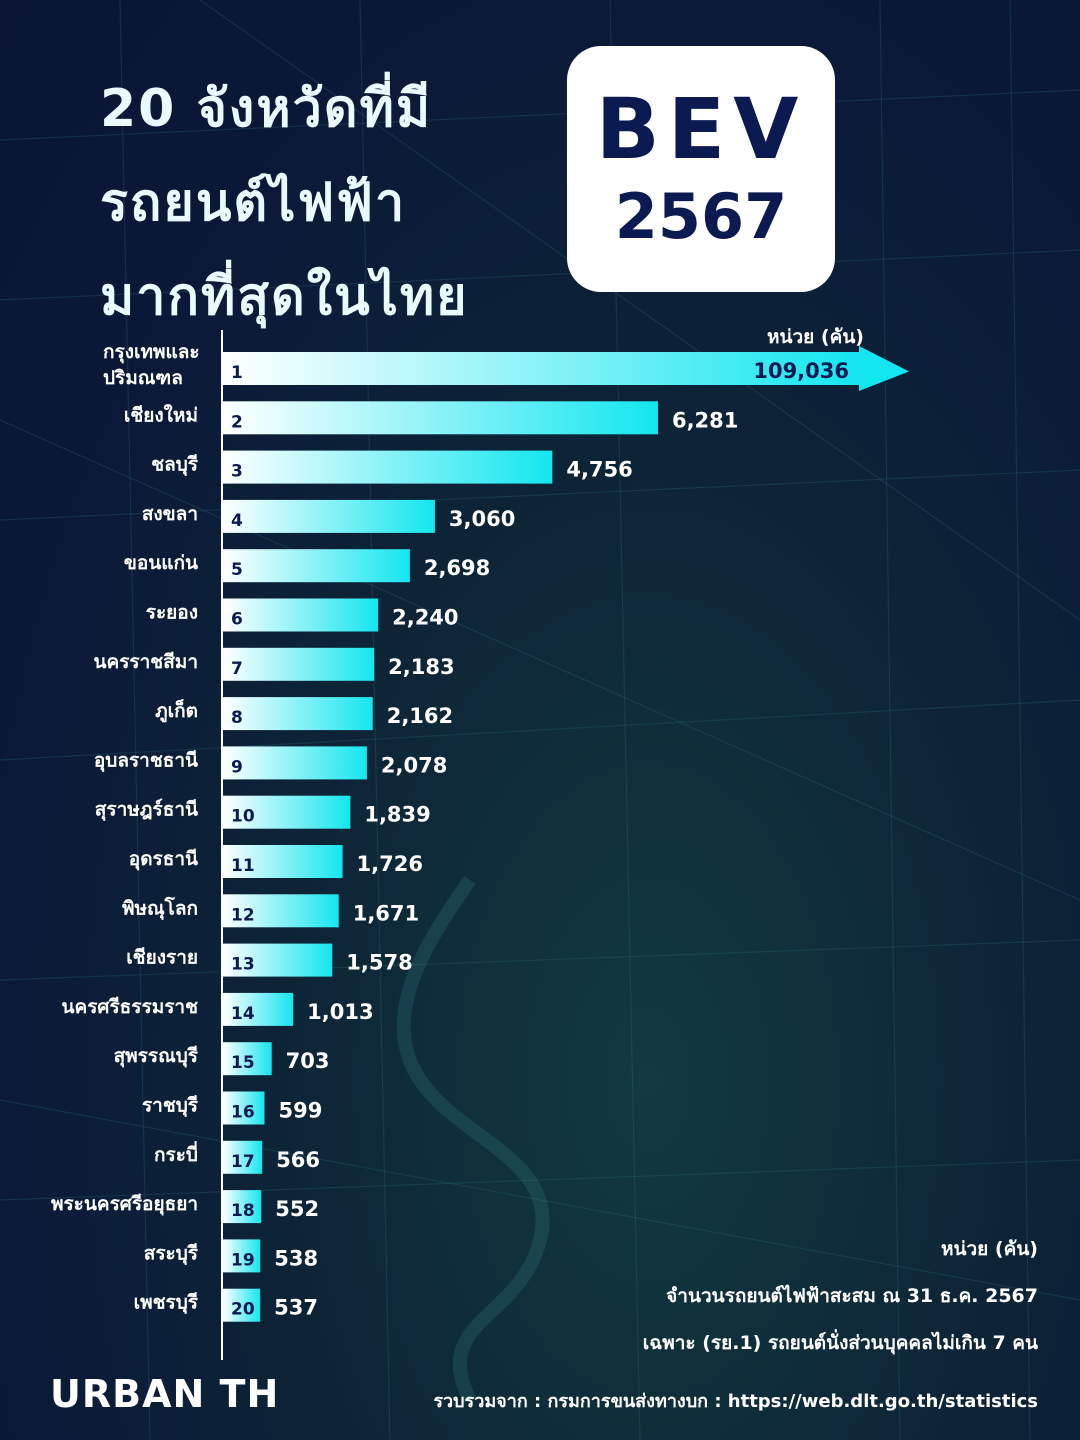 Image resolution: width=1080 pixels, height=1440 pixels. What do you see at coordinates (166, 1303) in the screenshot?
I see `category-label: เพชรบุรี` at bounding box center [166, 1303].